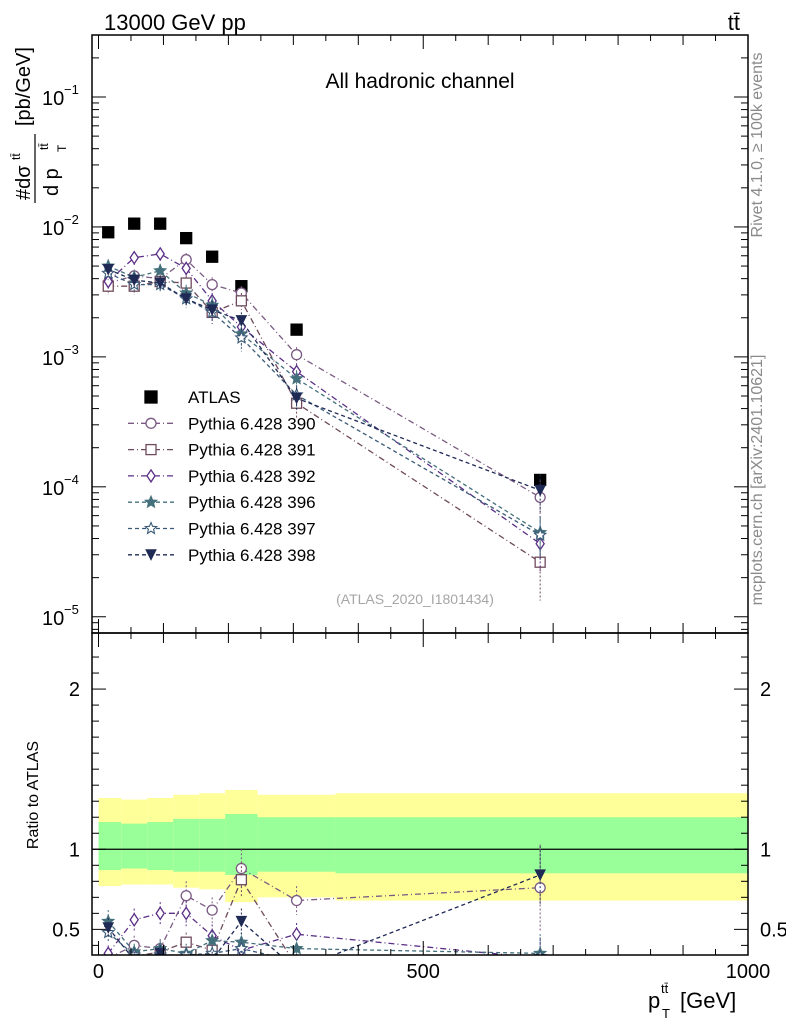 The image size is (786, 1024). Describe the element at coordinates (765, 690) in the screenshot. I see `ratio-ytick-label-right: 2` at that location.